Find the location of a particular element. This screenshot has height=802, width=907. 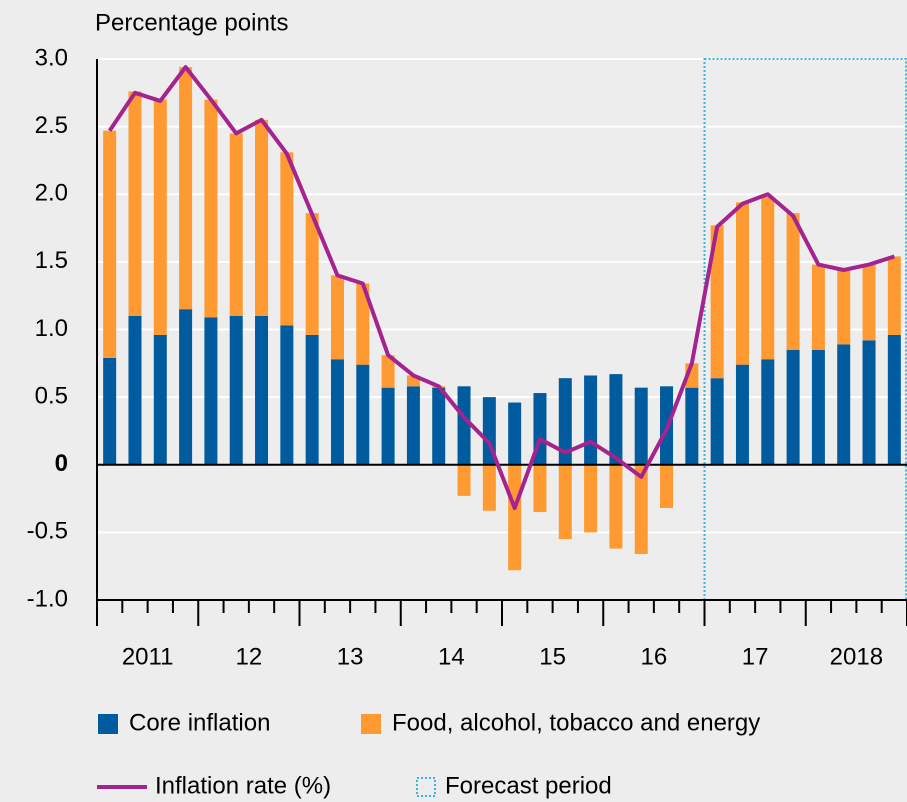

y-tick-label: 0.5 is located at coordinates (51, 395).